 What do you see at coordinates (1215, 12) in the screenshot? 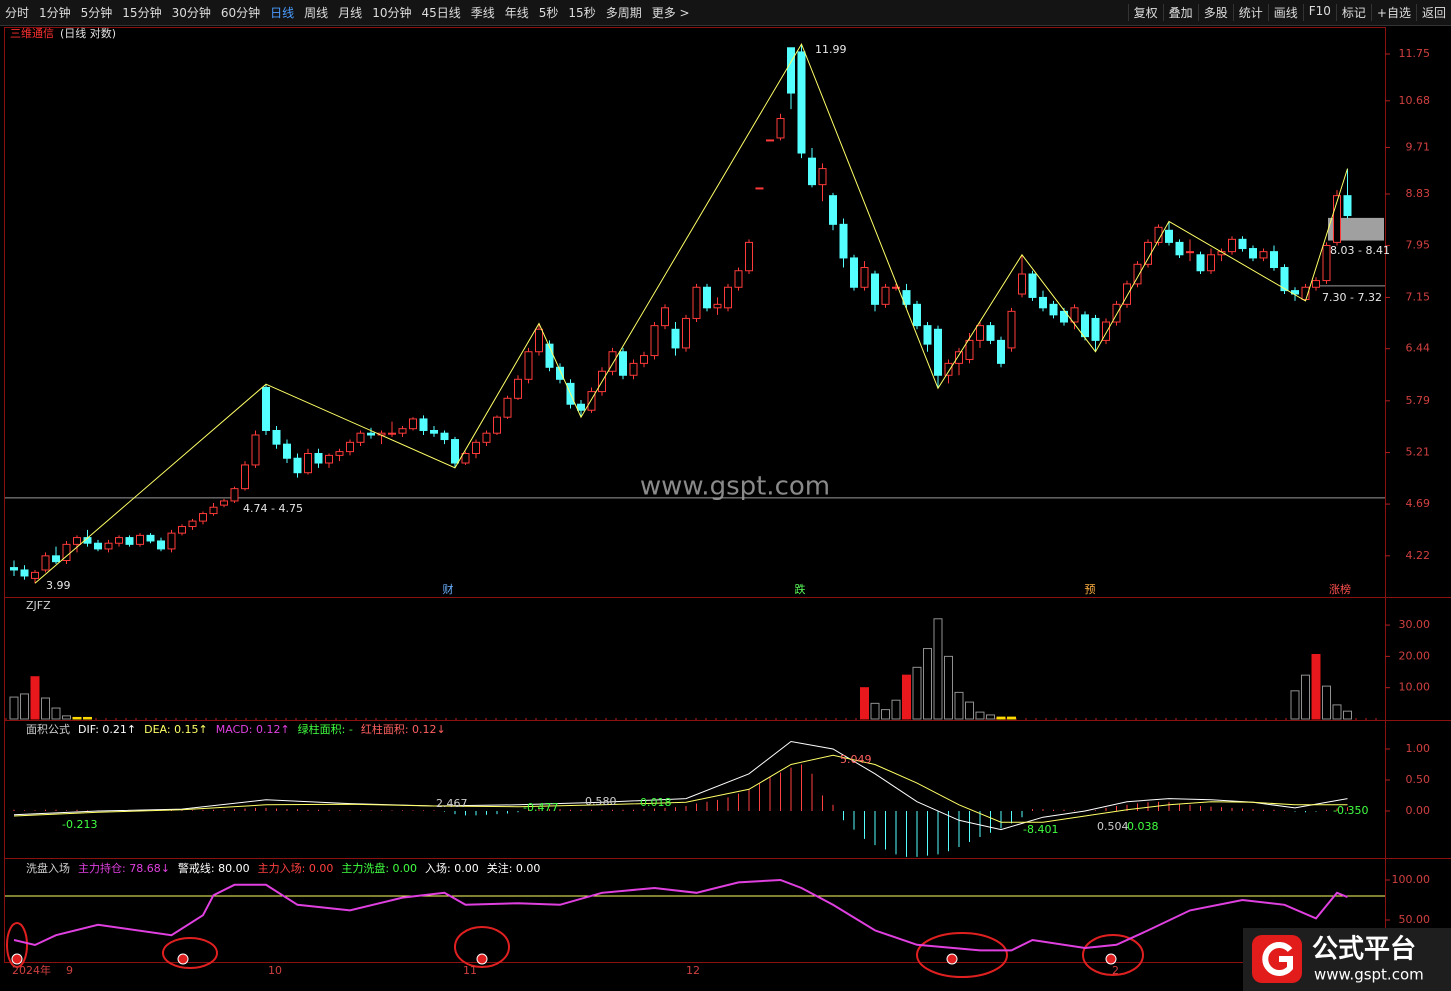
I see `toolbar-button: 多股` at bounding box center [1215, 12].